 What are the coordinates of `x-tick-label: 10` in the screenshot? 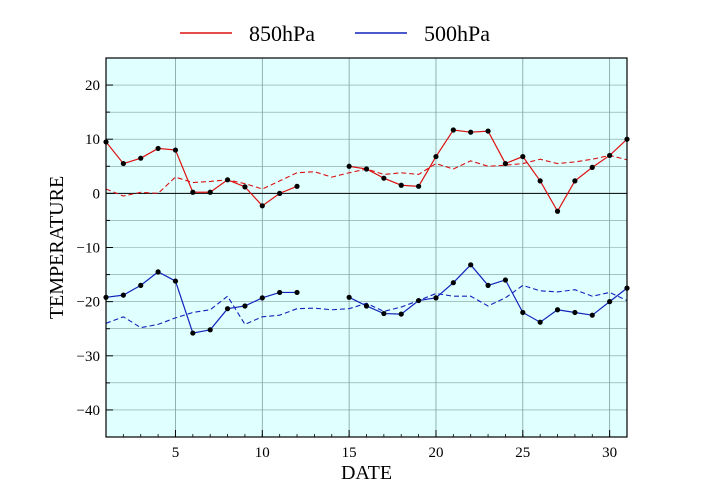 It's located at (262, 453).